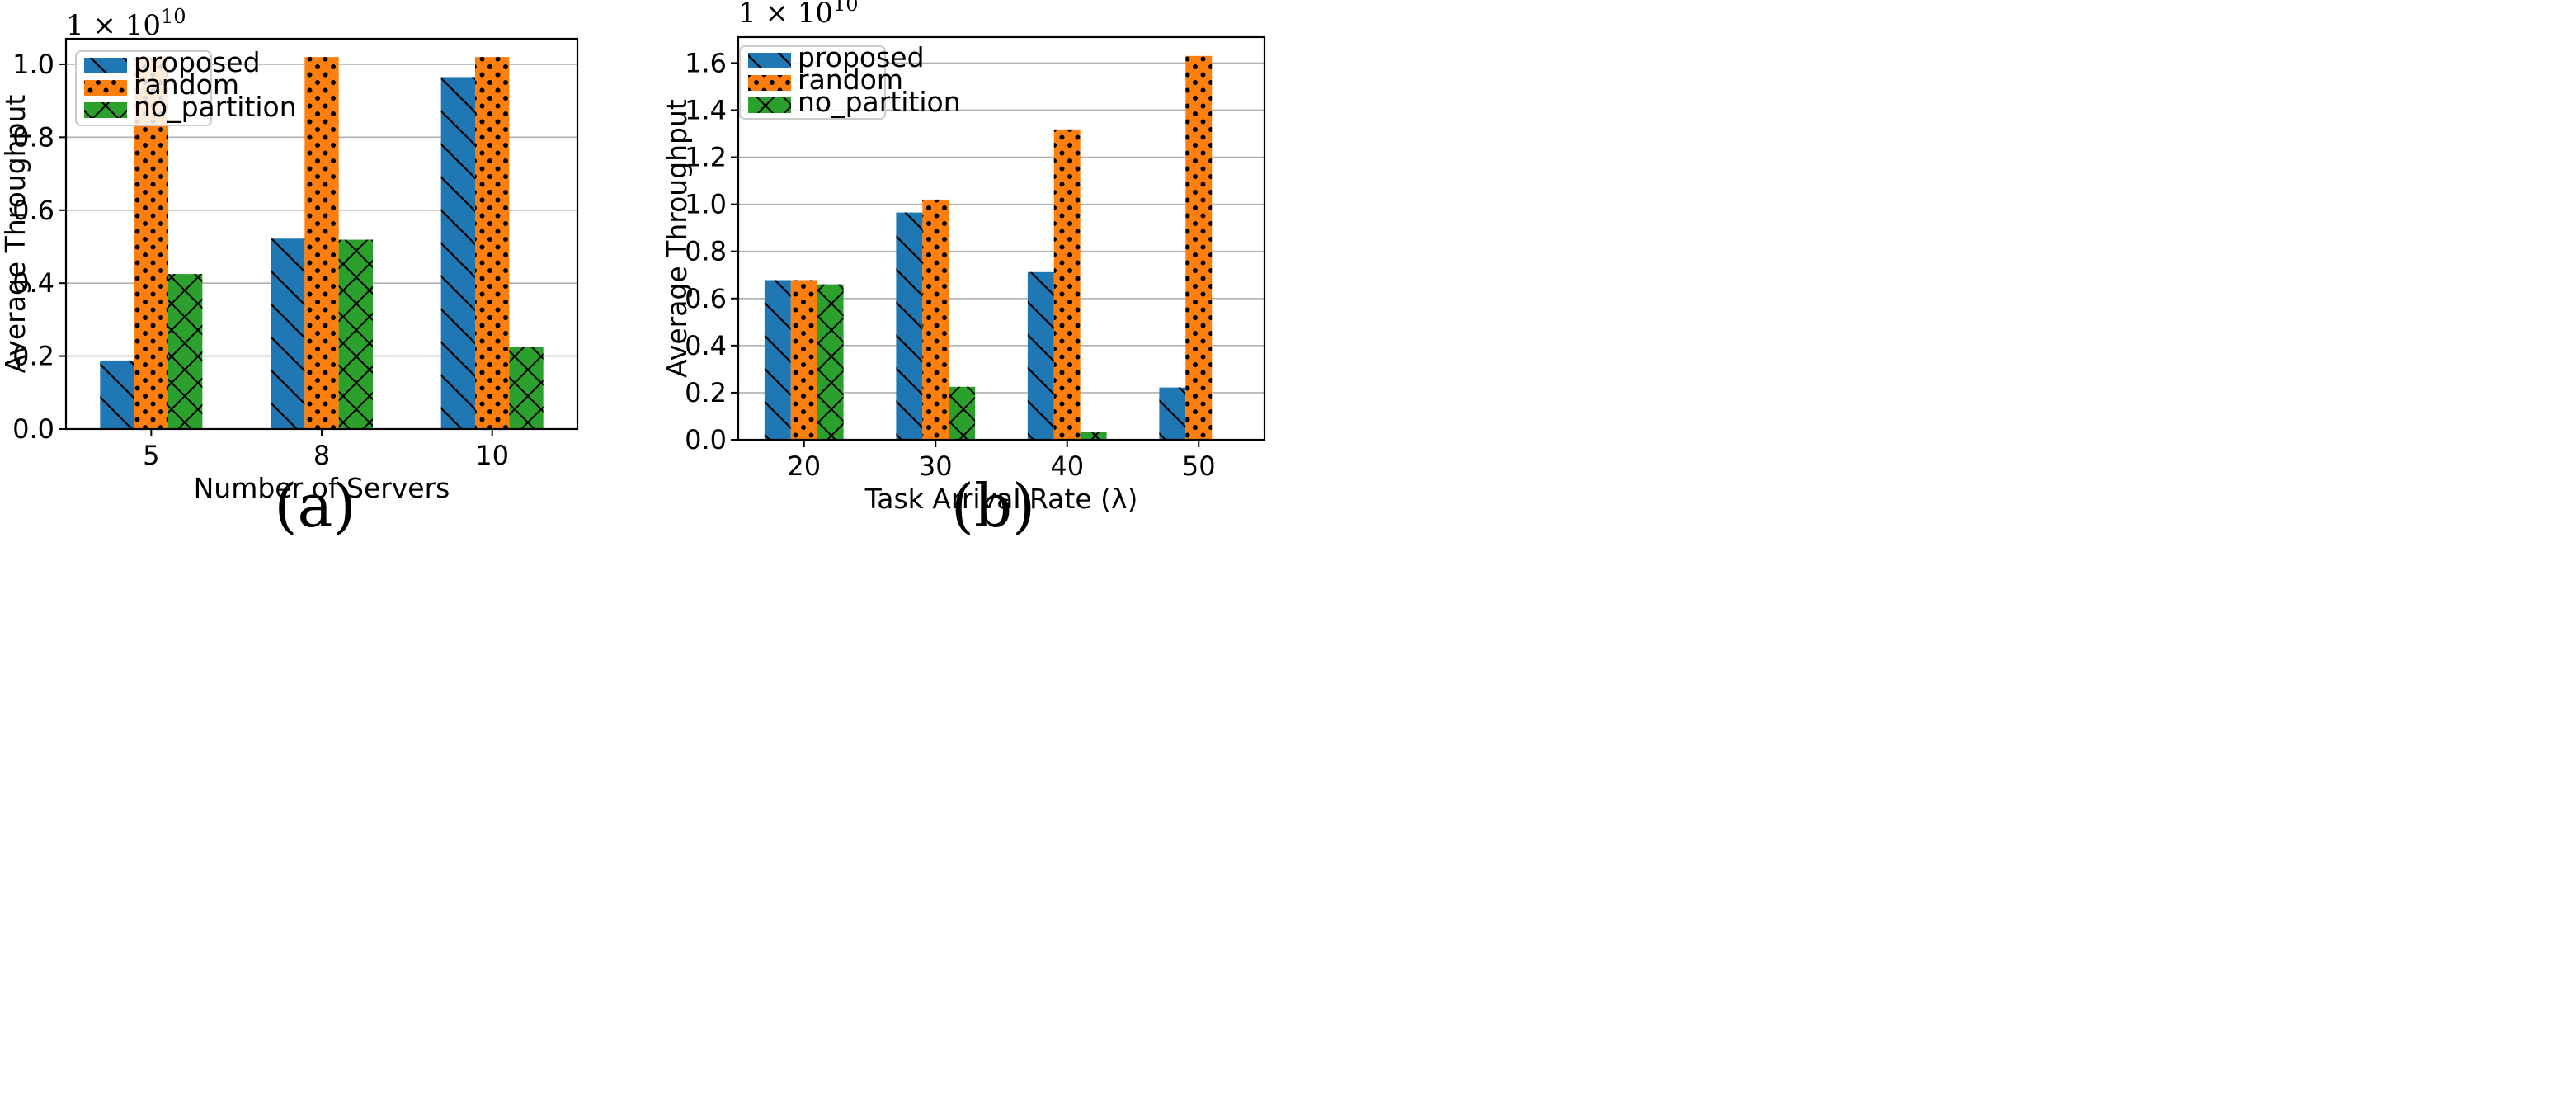 Image resolution: width=2576 pixels, height=1099 pixels. What do you see at coordinates (492, 455) in the screenshot?
I see `x-tick-label: 10` at bounding box center [492, 455].